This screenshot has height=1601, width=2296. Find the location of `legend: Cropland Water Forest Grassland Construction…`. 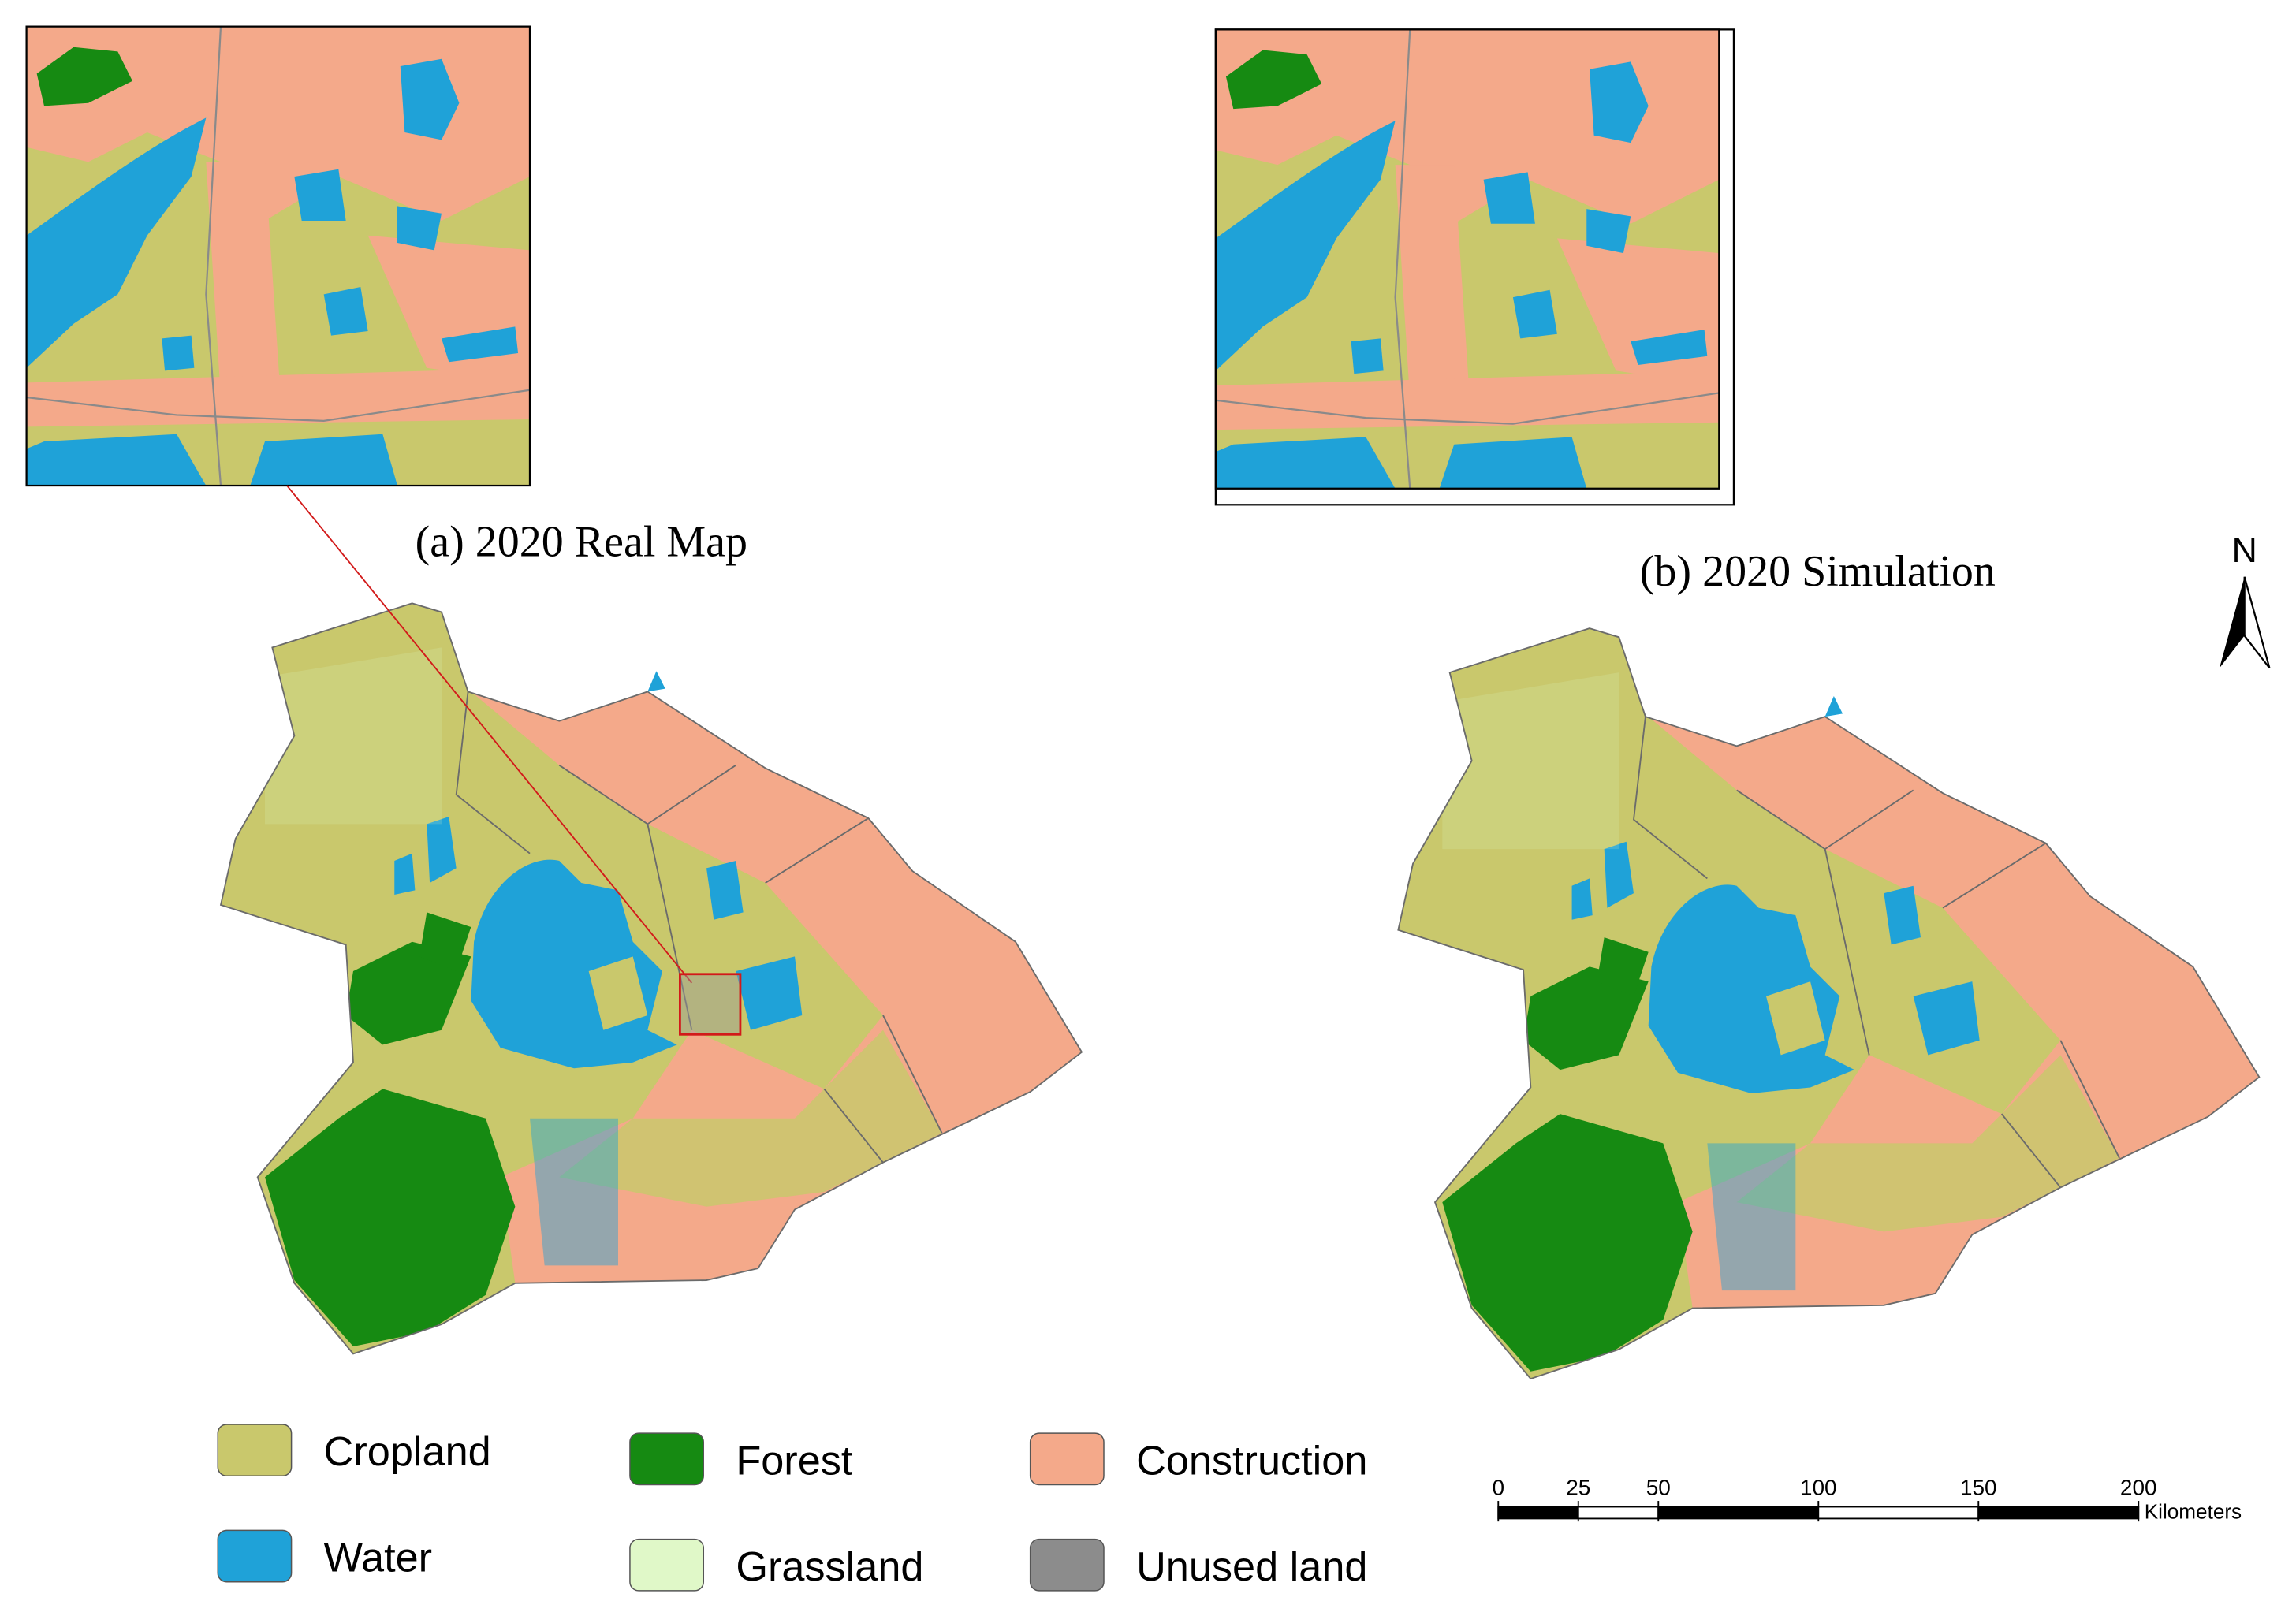

legend: Cropland Water Forest Grassland Construction… is located at coordinates (792, 1508).